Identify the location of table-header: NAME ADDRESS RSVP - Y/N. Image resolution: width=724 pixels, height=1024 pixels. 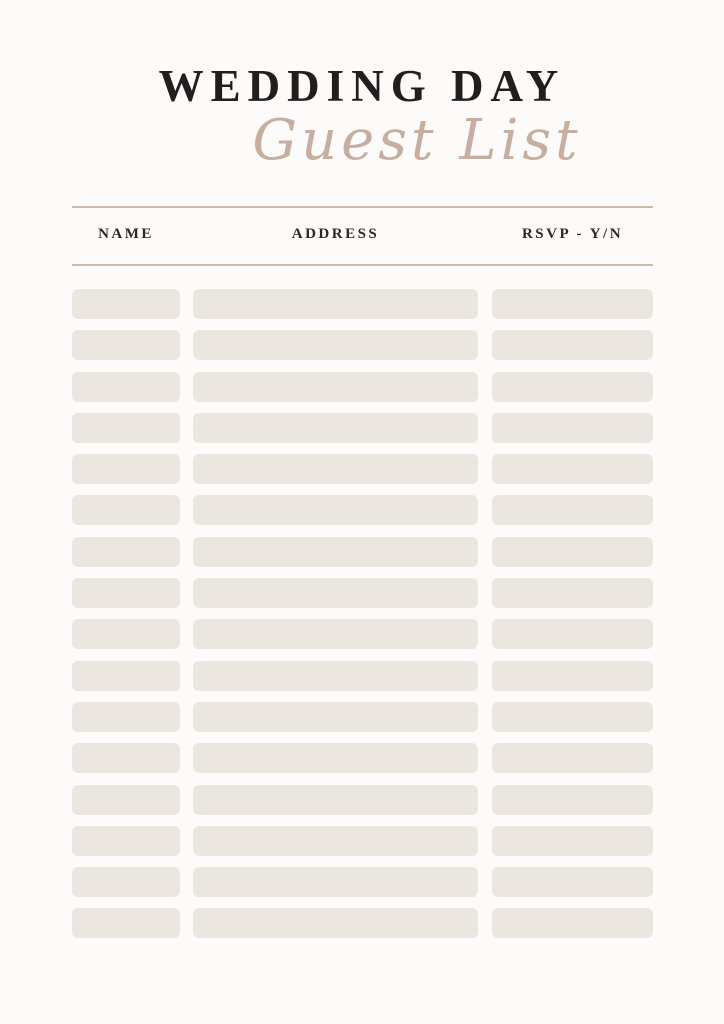
(362, 234).